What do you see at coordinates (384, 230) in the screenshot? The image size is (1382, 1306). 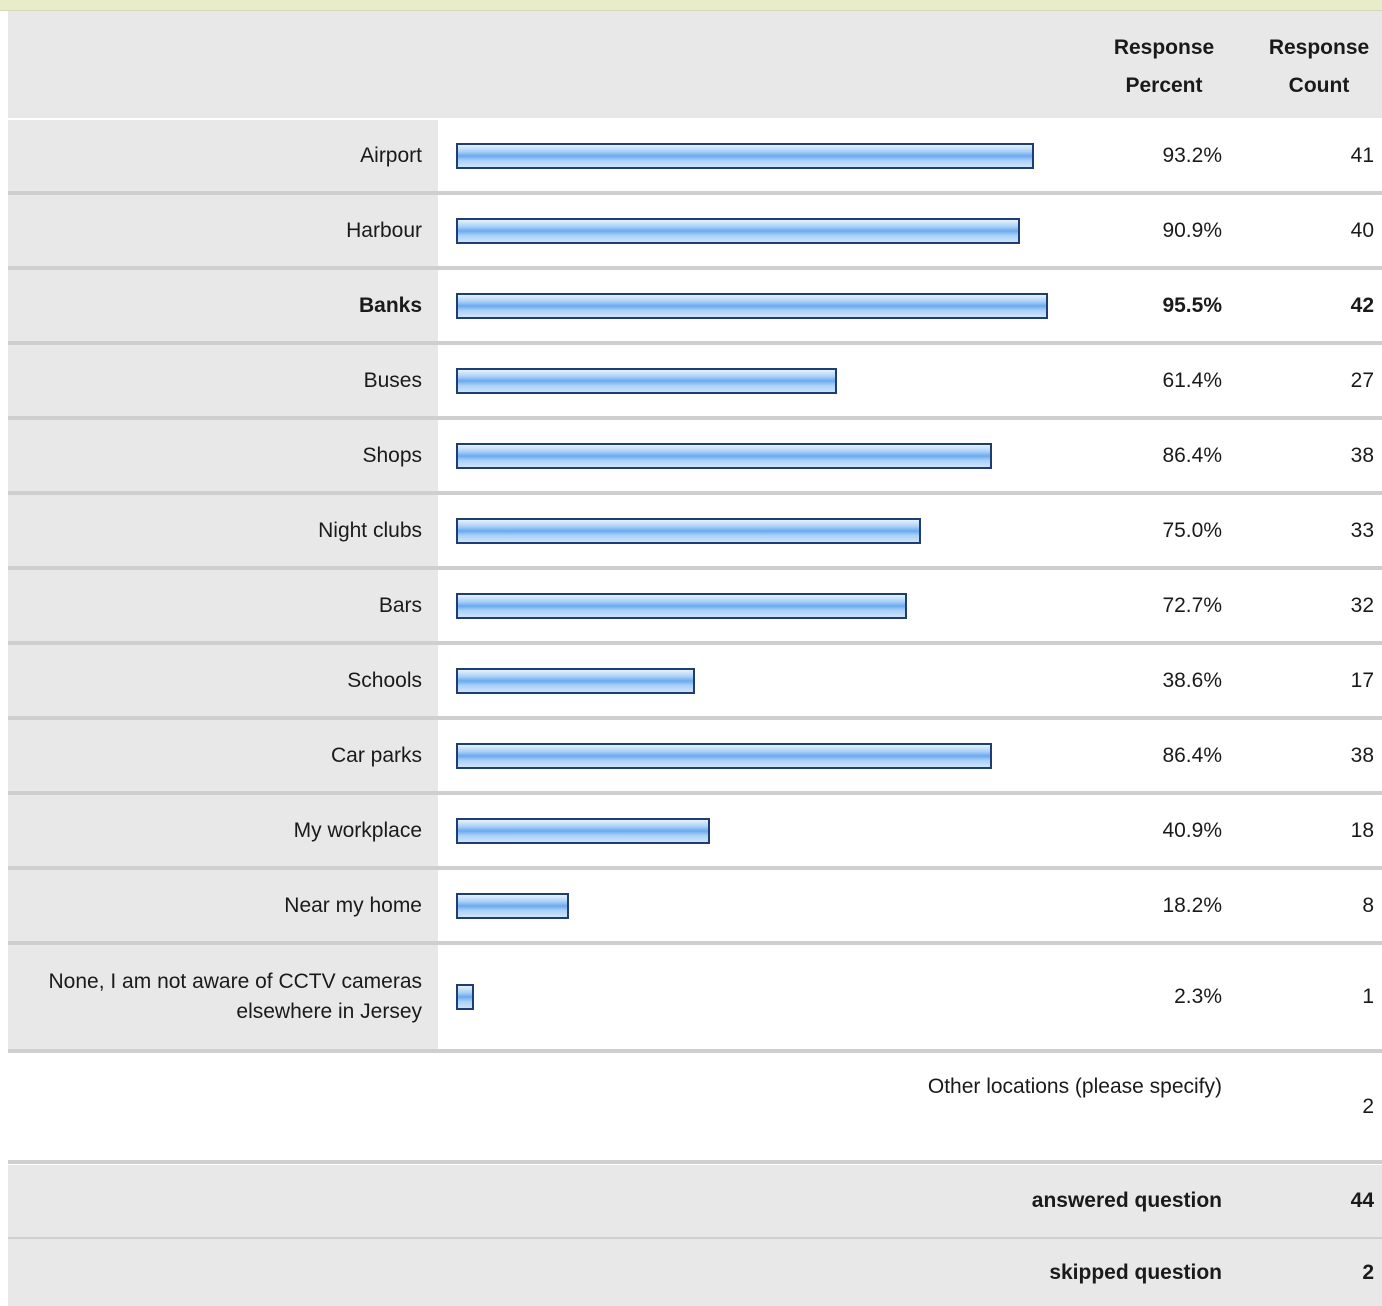 I see `category-label: Harbour` at bounding box center [384, 230].